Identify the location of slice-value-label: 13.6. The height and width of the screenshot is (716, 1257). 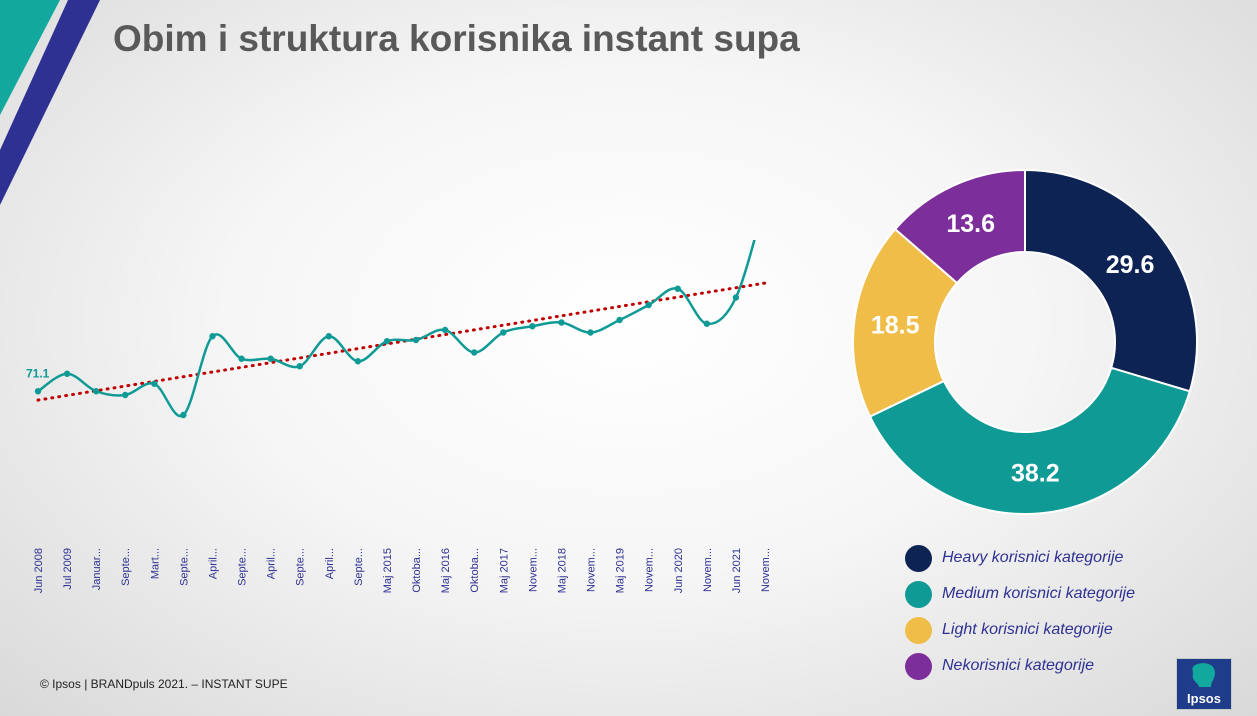
(970, 224).